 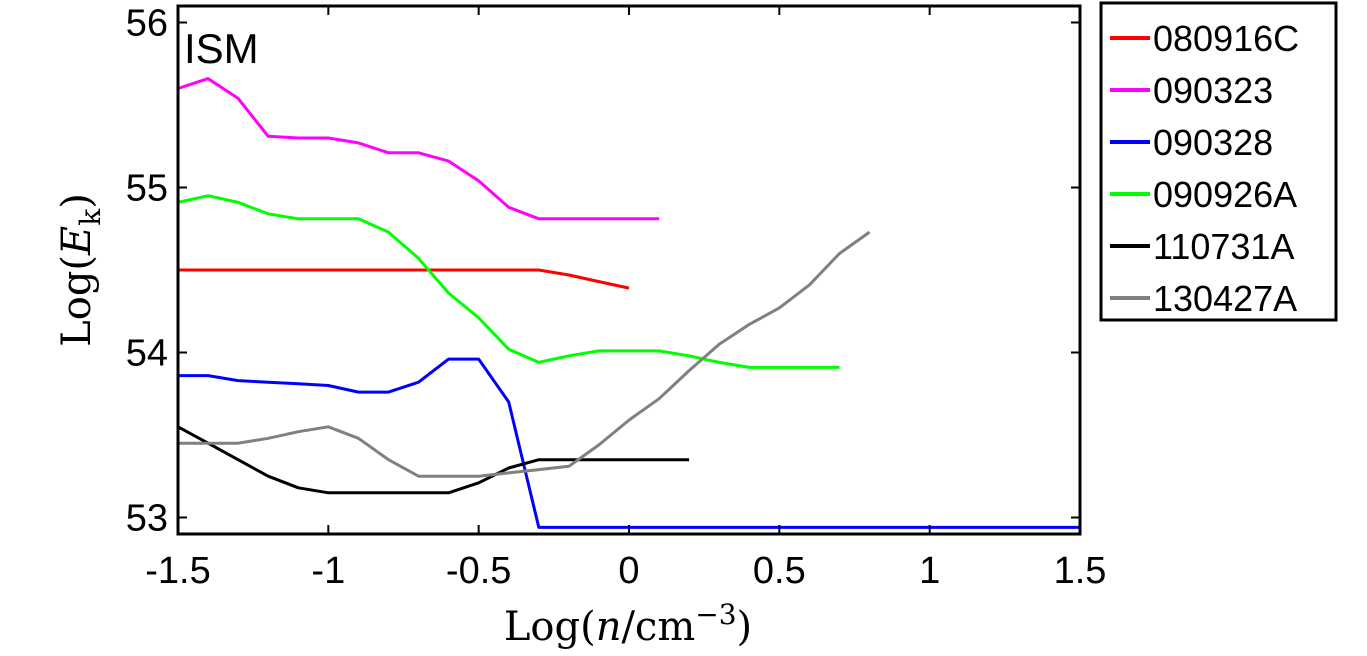 I want to click on x-tick-label: 1, so click(x=929, y=571).